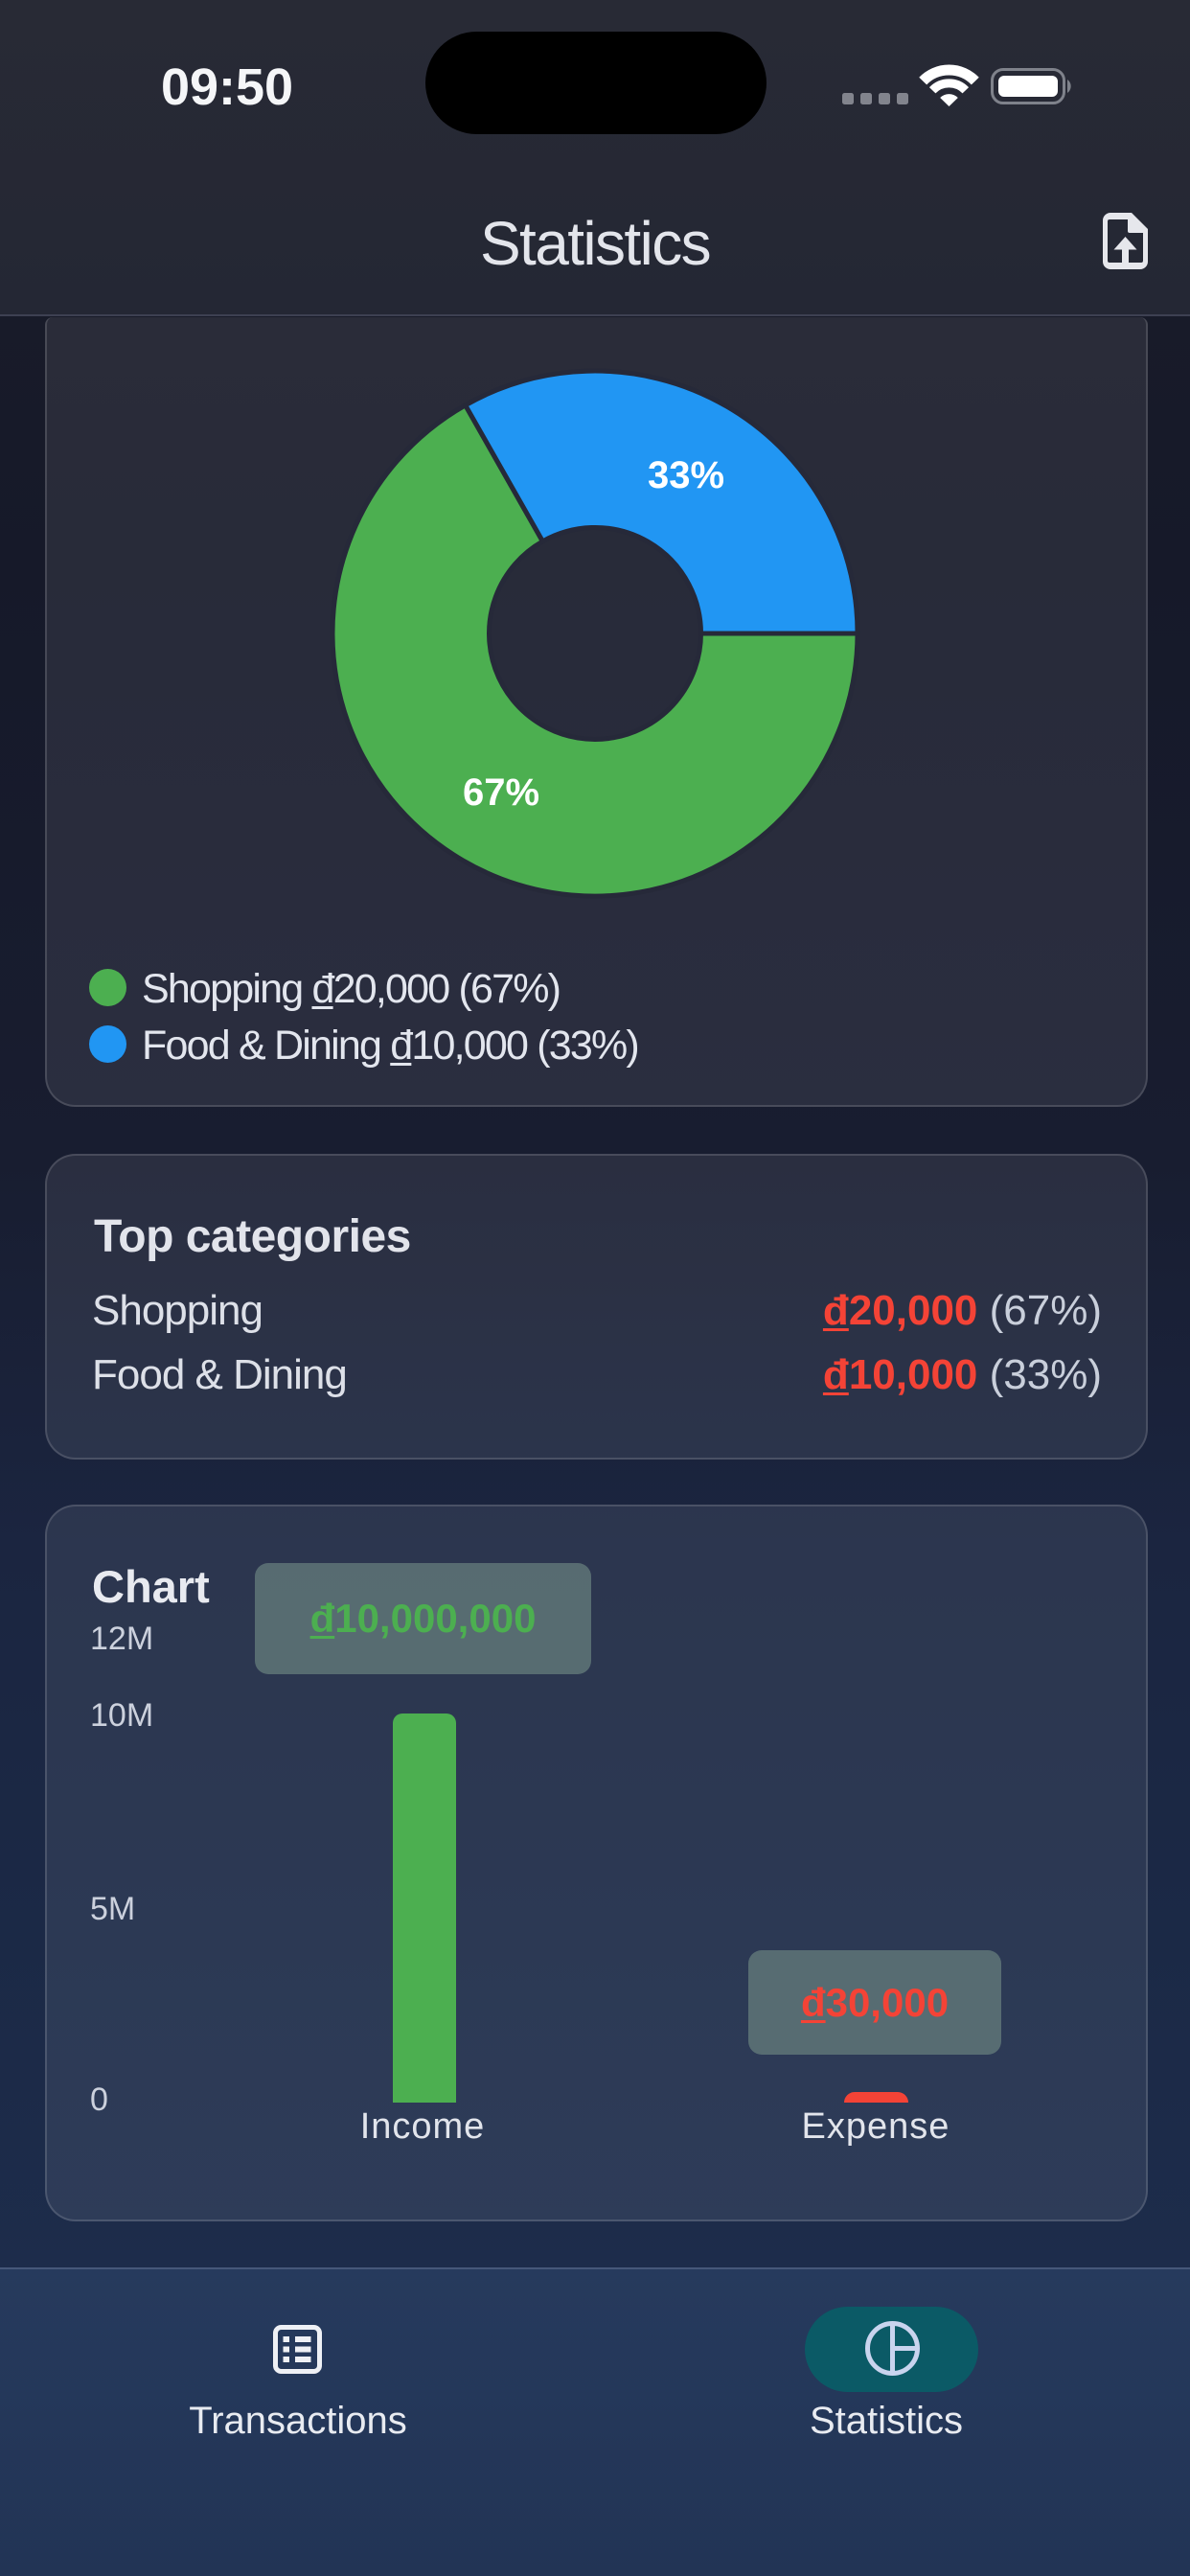  Describe the element at coordinates (686, 475) in the screenshot. I see `svg-text: 33%` at that location.